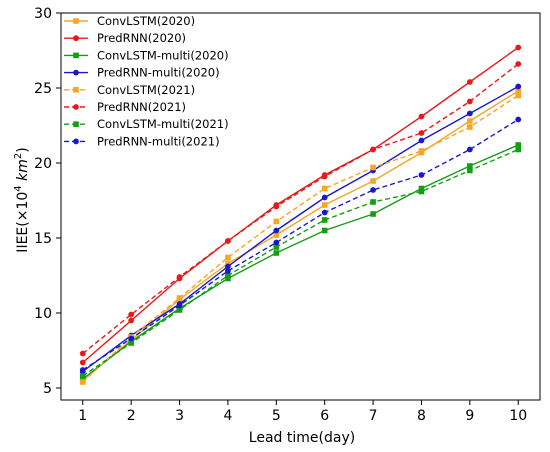  What do you see at coordinates (163, 55) in the screenshot?
I see `legend-label: ConvLSTM-multi(2020)` at bounding box center [163, 55].